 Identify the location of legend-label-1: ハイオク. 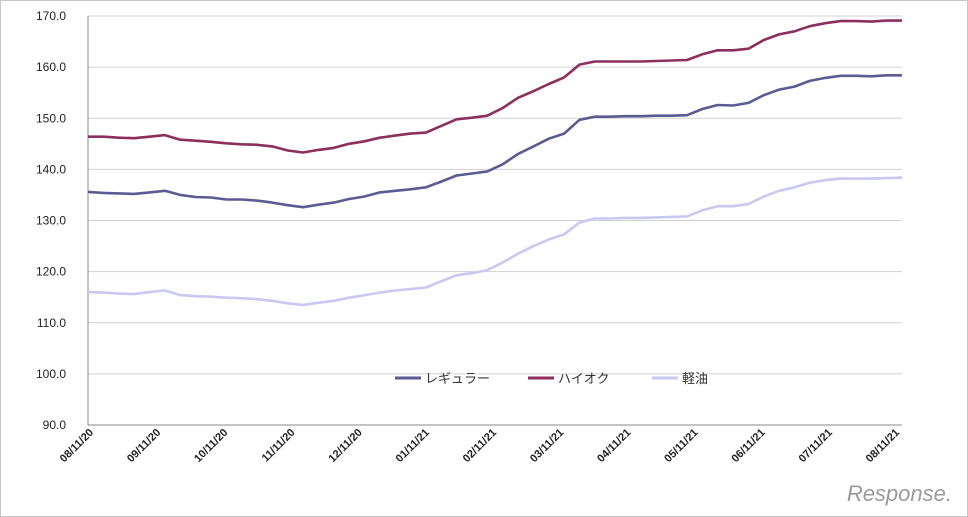
(583, 378).